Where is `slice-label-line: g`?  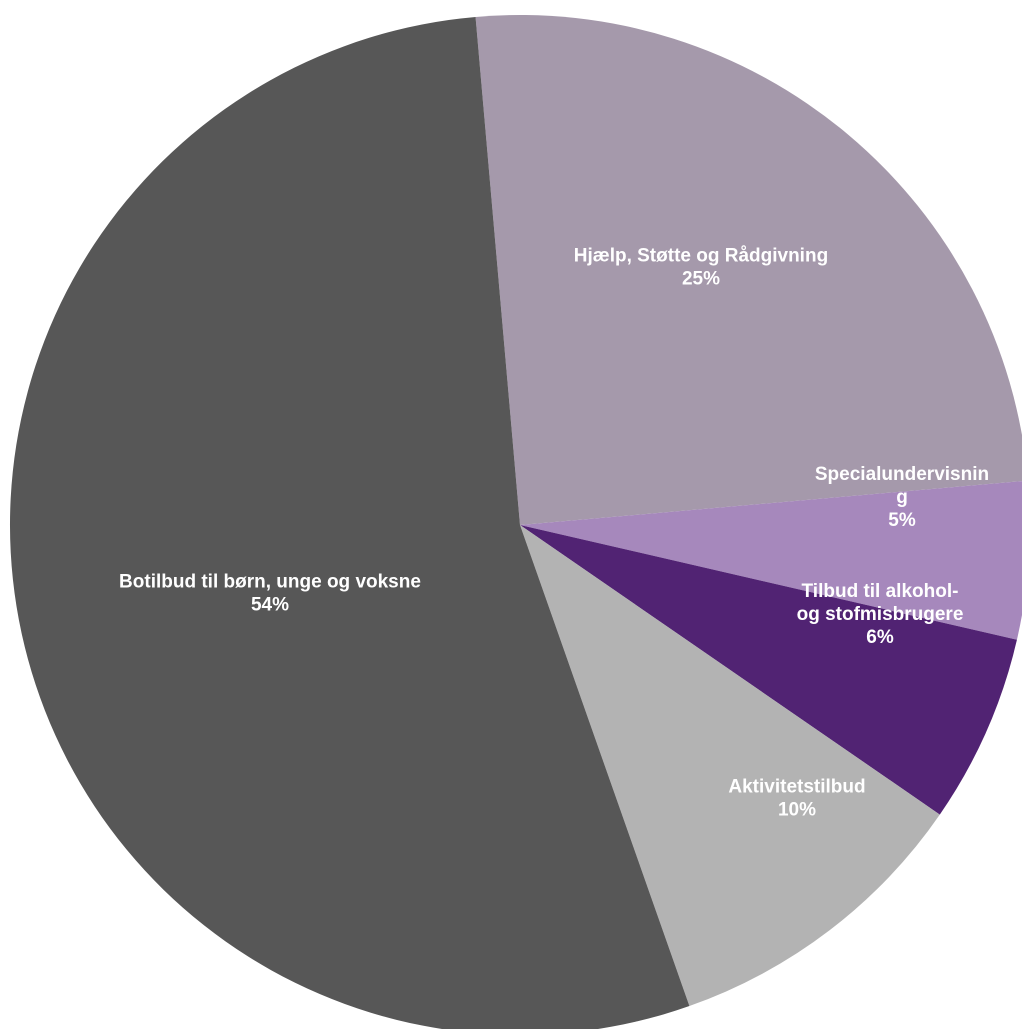 slice-label-line: g is located at coordinates (902, 497).